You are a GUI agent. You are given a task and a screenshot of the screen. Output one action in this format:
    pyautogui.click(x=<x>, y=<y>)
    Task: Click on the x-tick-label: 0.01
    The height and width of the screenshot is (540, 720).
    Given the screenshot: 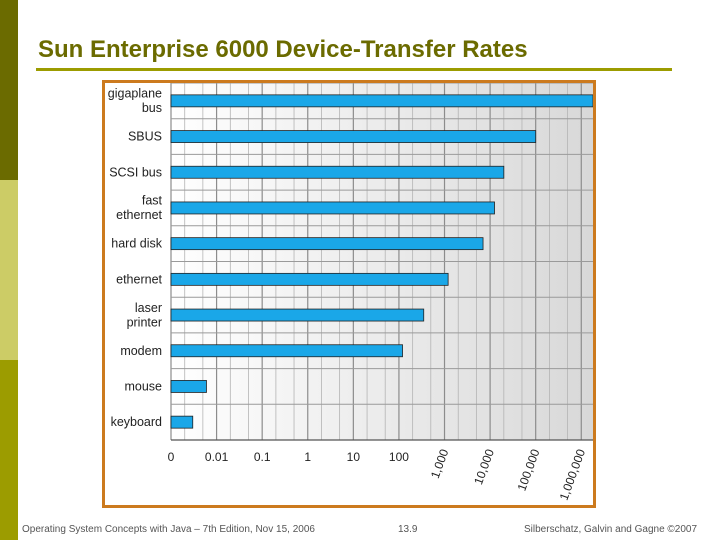 What is the action you would take?
    pyautogui.click(x=217, y=457)
    